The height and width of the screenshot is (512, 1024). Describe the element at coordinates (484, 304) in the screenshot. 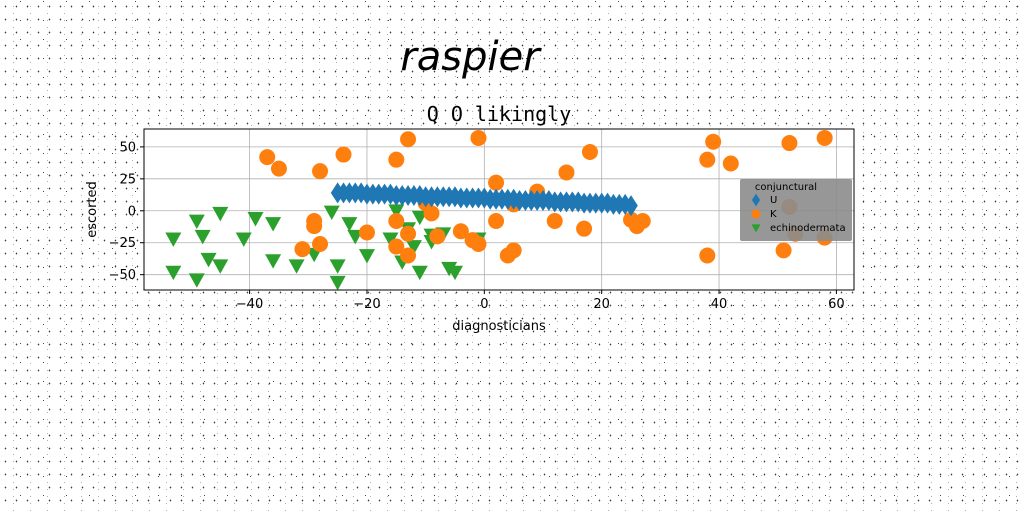

I see `x-tick-label: 0` at that location.